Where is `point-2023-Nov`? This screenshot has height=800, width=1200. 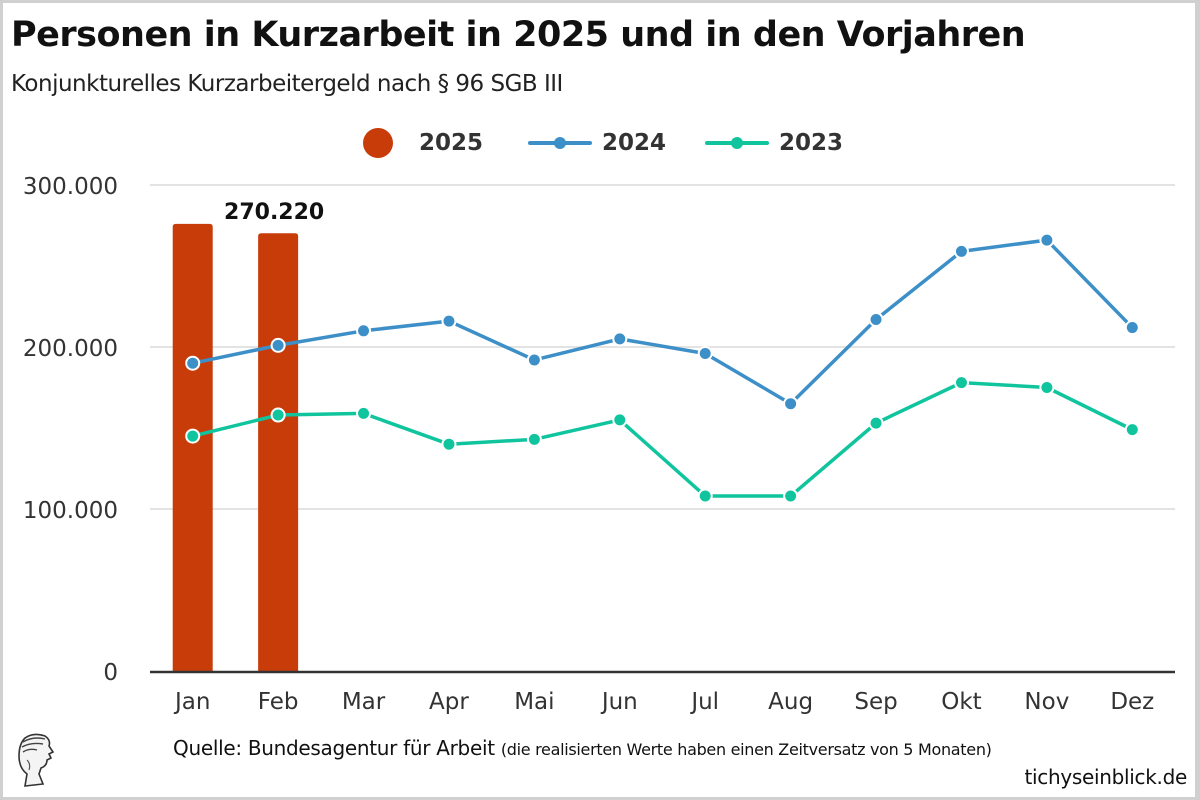 point-2023-Nov is located at coordinates (1047, 387).